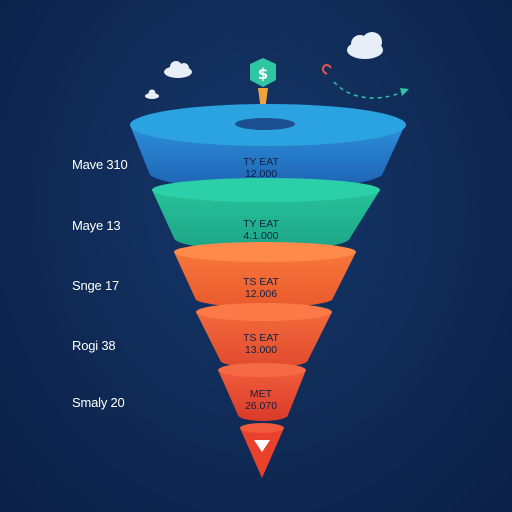 This screenshot has height=512, width=512. I want to click on stage-5-value: 26.070, so click(261, 406).